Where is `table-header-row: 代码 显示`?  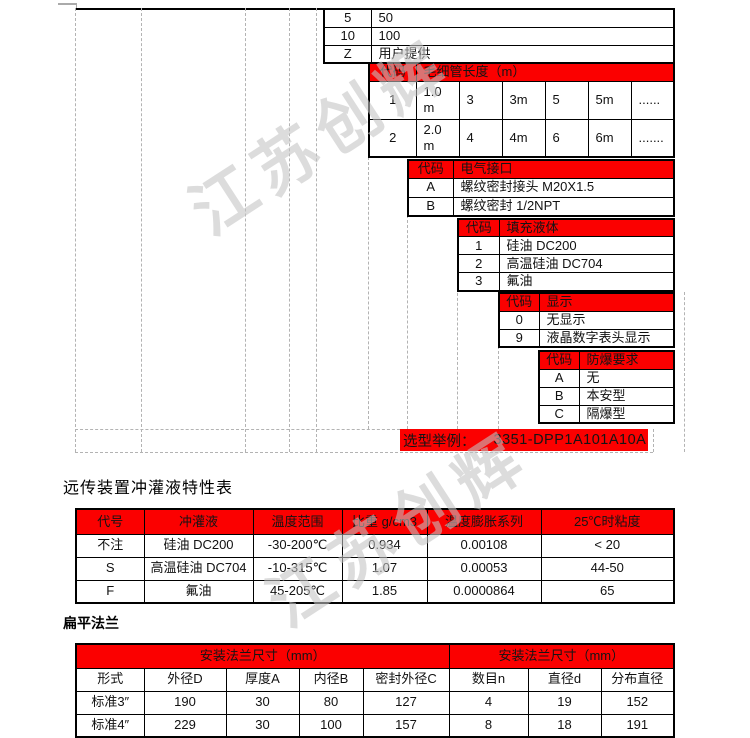 table-header-row: 代码 显示 is located at coordinates (586, 302).